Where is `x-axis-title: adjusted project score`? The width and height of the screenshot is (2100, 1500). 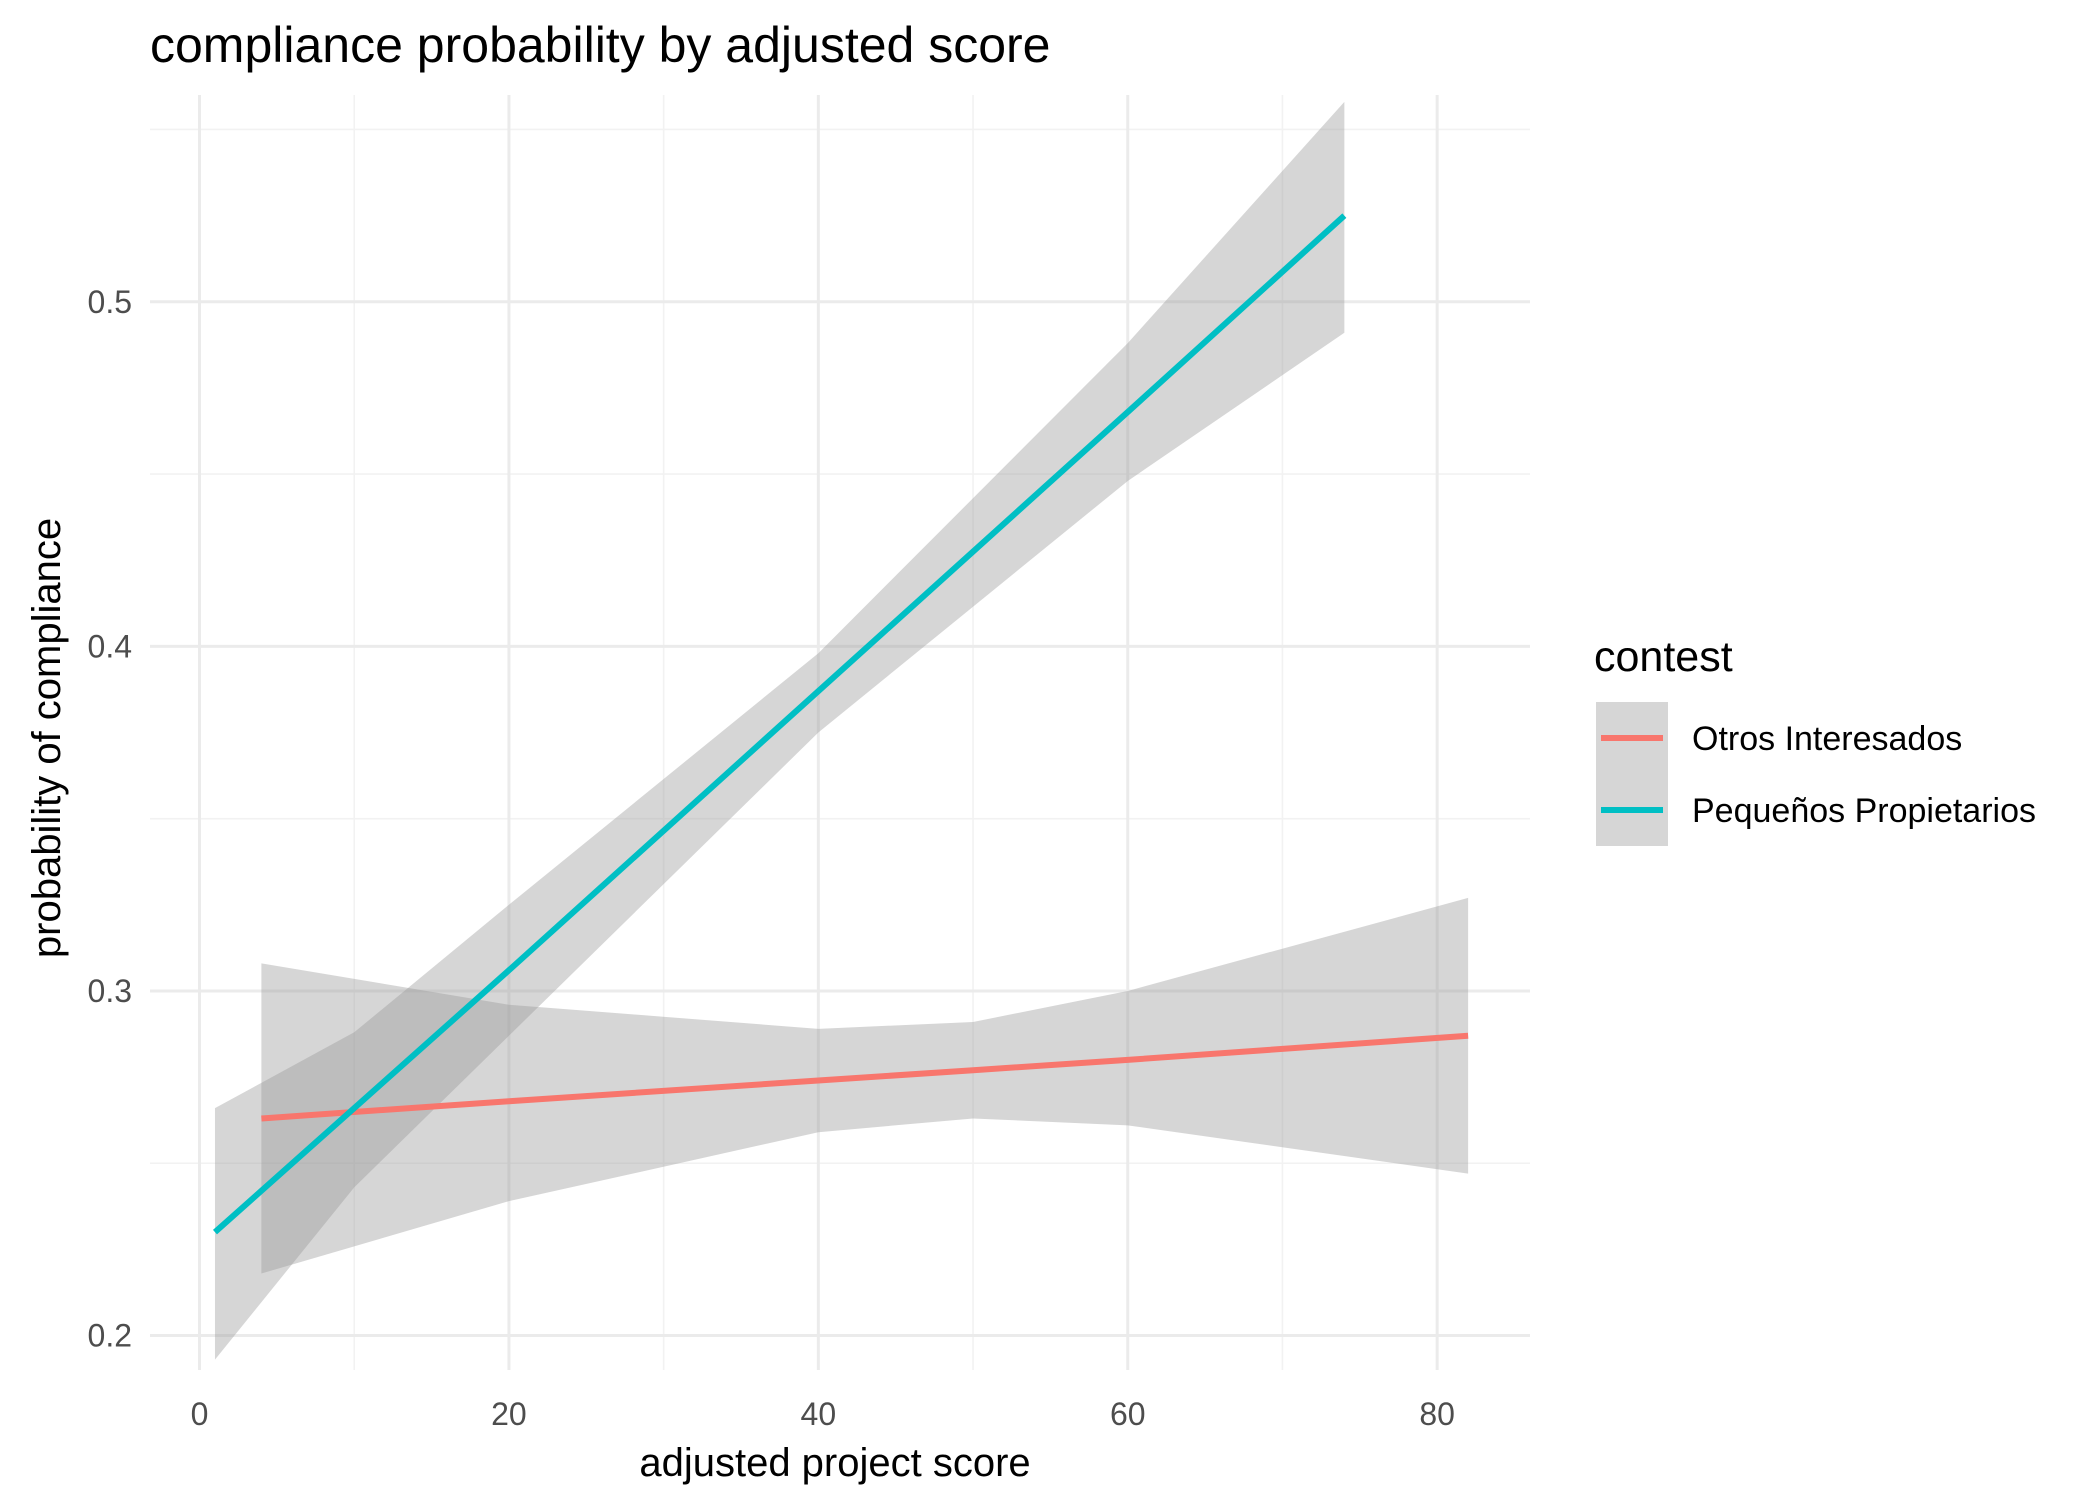 x-axis-title: adjusted project score is located at coordinates (834, 1463).